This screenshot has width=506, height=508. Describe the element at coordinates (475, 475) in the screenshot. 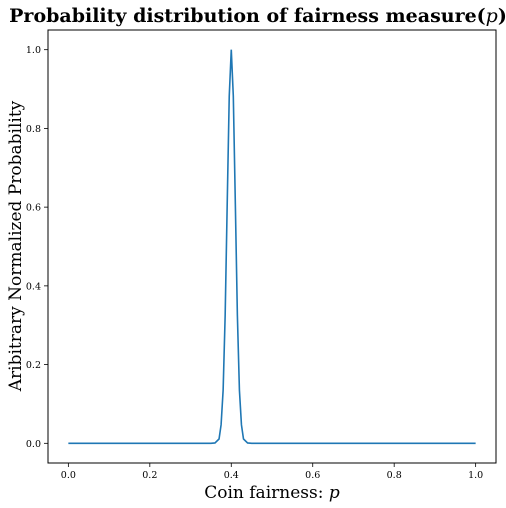

I see `x-tick-label: 1.0` at that location.